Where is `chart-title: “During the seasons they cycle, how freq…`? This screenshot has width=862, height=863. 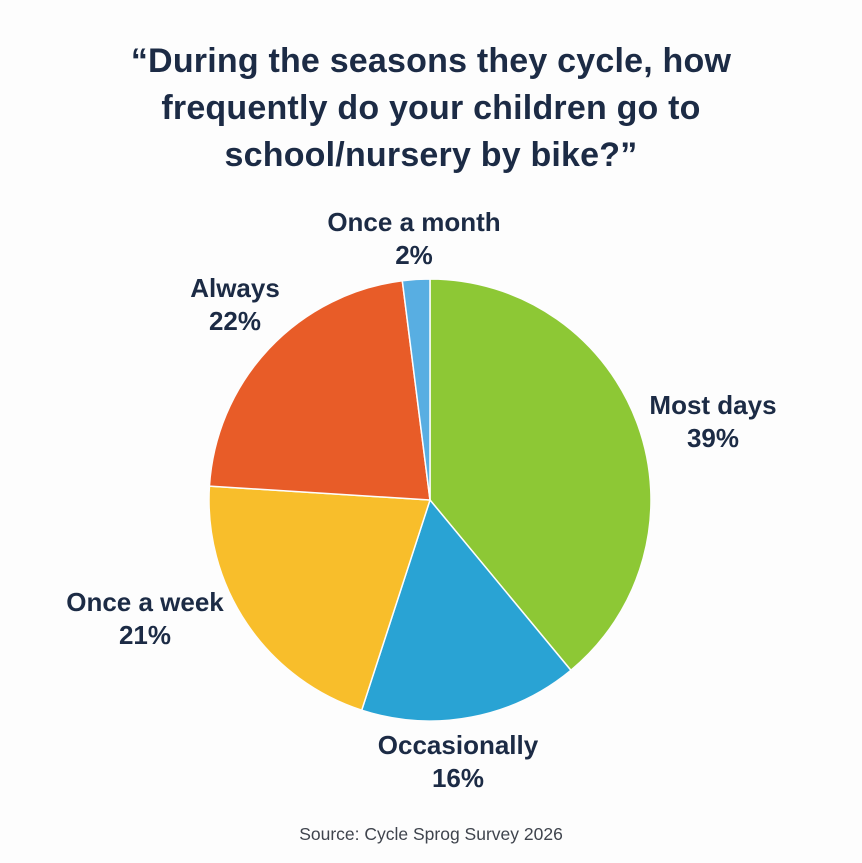
chart-title: “During the seasons they cycle, how freq… is located at coordinates (431, 108).